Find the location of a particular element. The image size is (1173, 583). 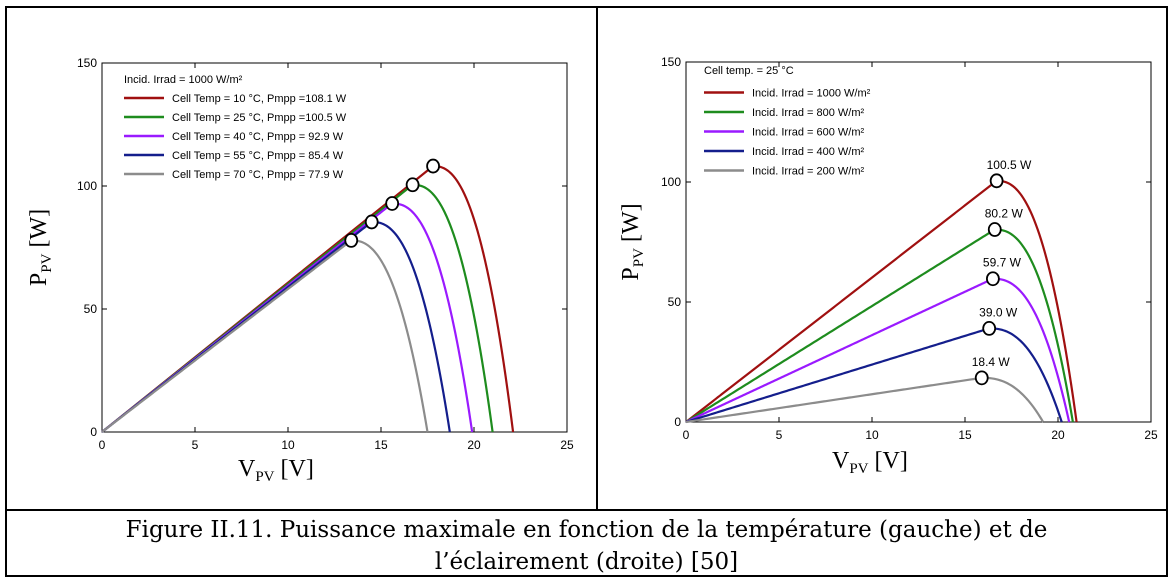

legend-entry: Cell Temp = 10 °C, Pmpp =108.1 W is located at coordinates (259, 99).